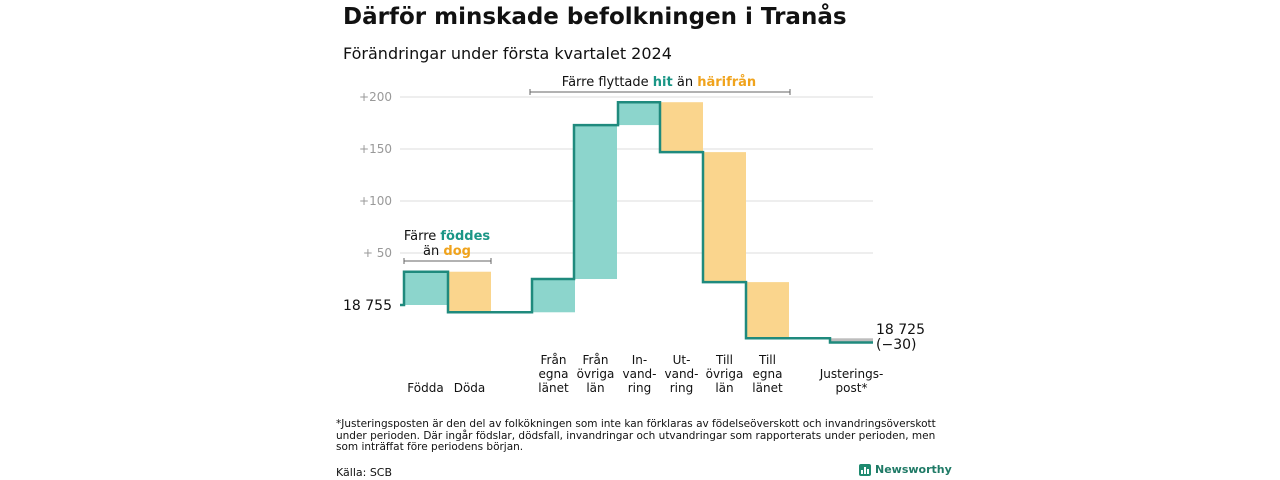  Describe the element at coordinates (852, 388) in the screenshot. I see `category-label: post*` at that location.